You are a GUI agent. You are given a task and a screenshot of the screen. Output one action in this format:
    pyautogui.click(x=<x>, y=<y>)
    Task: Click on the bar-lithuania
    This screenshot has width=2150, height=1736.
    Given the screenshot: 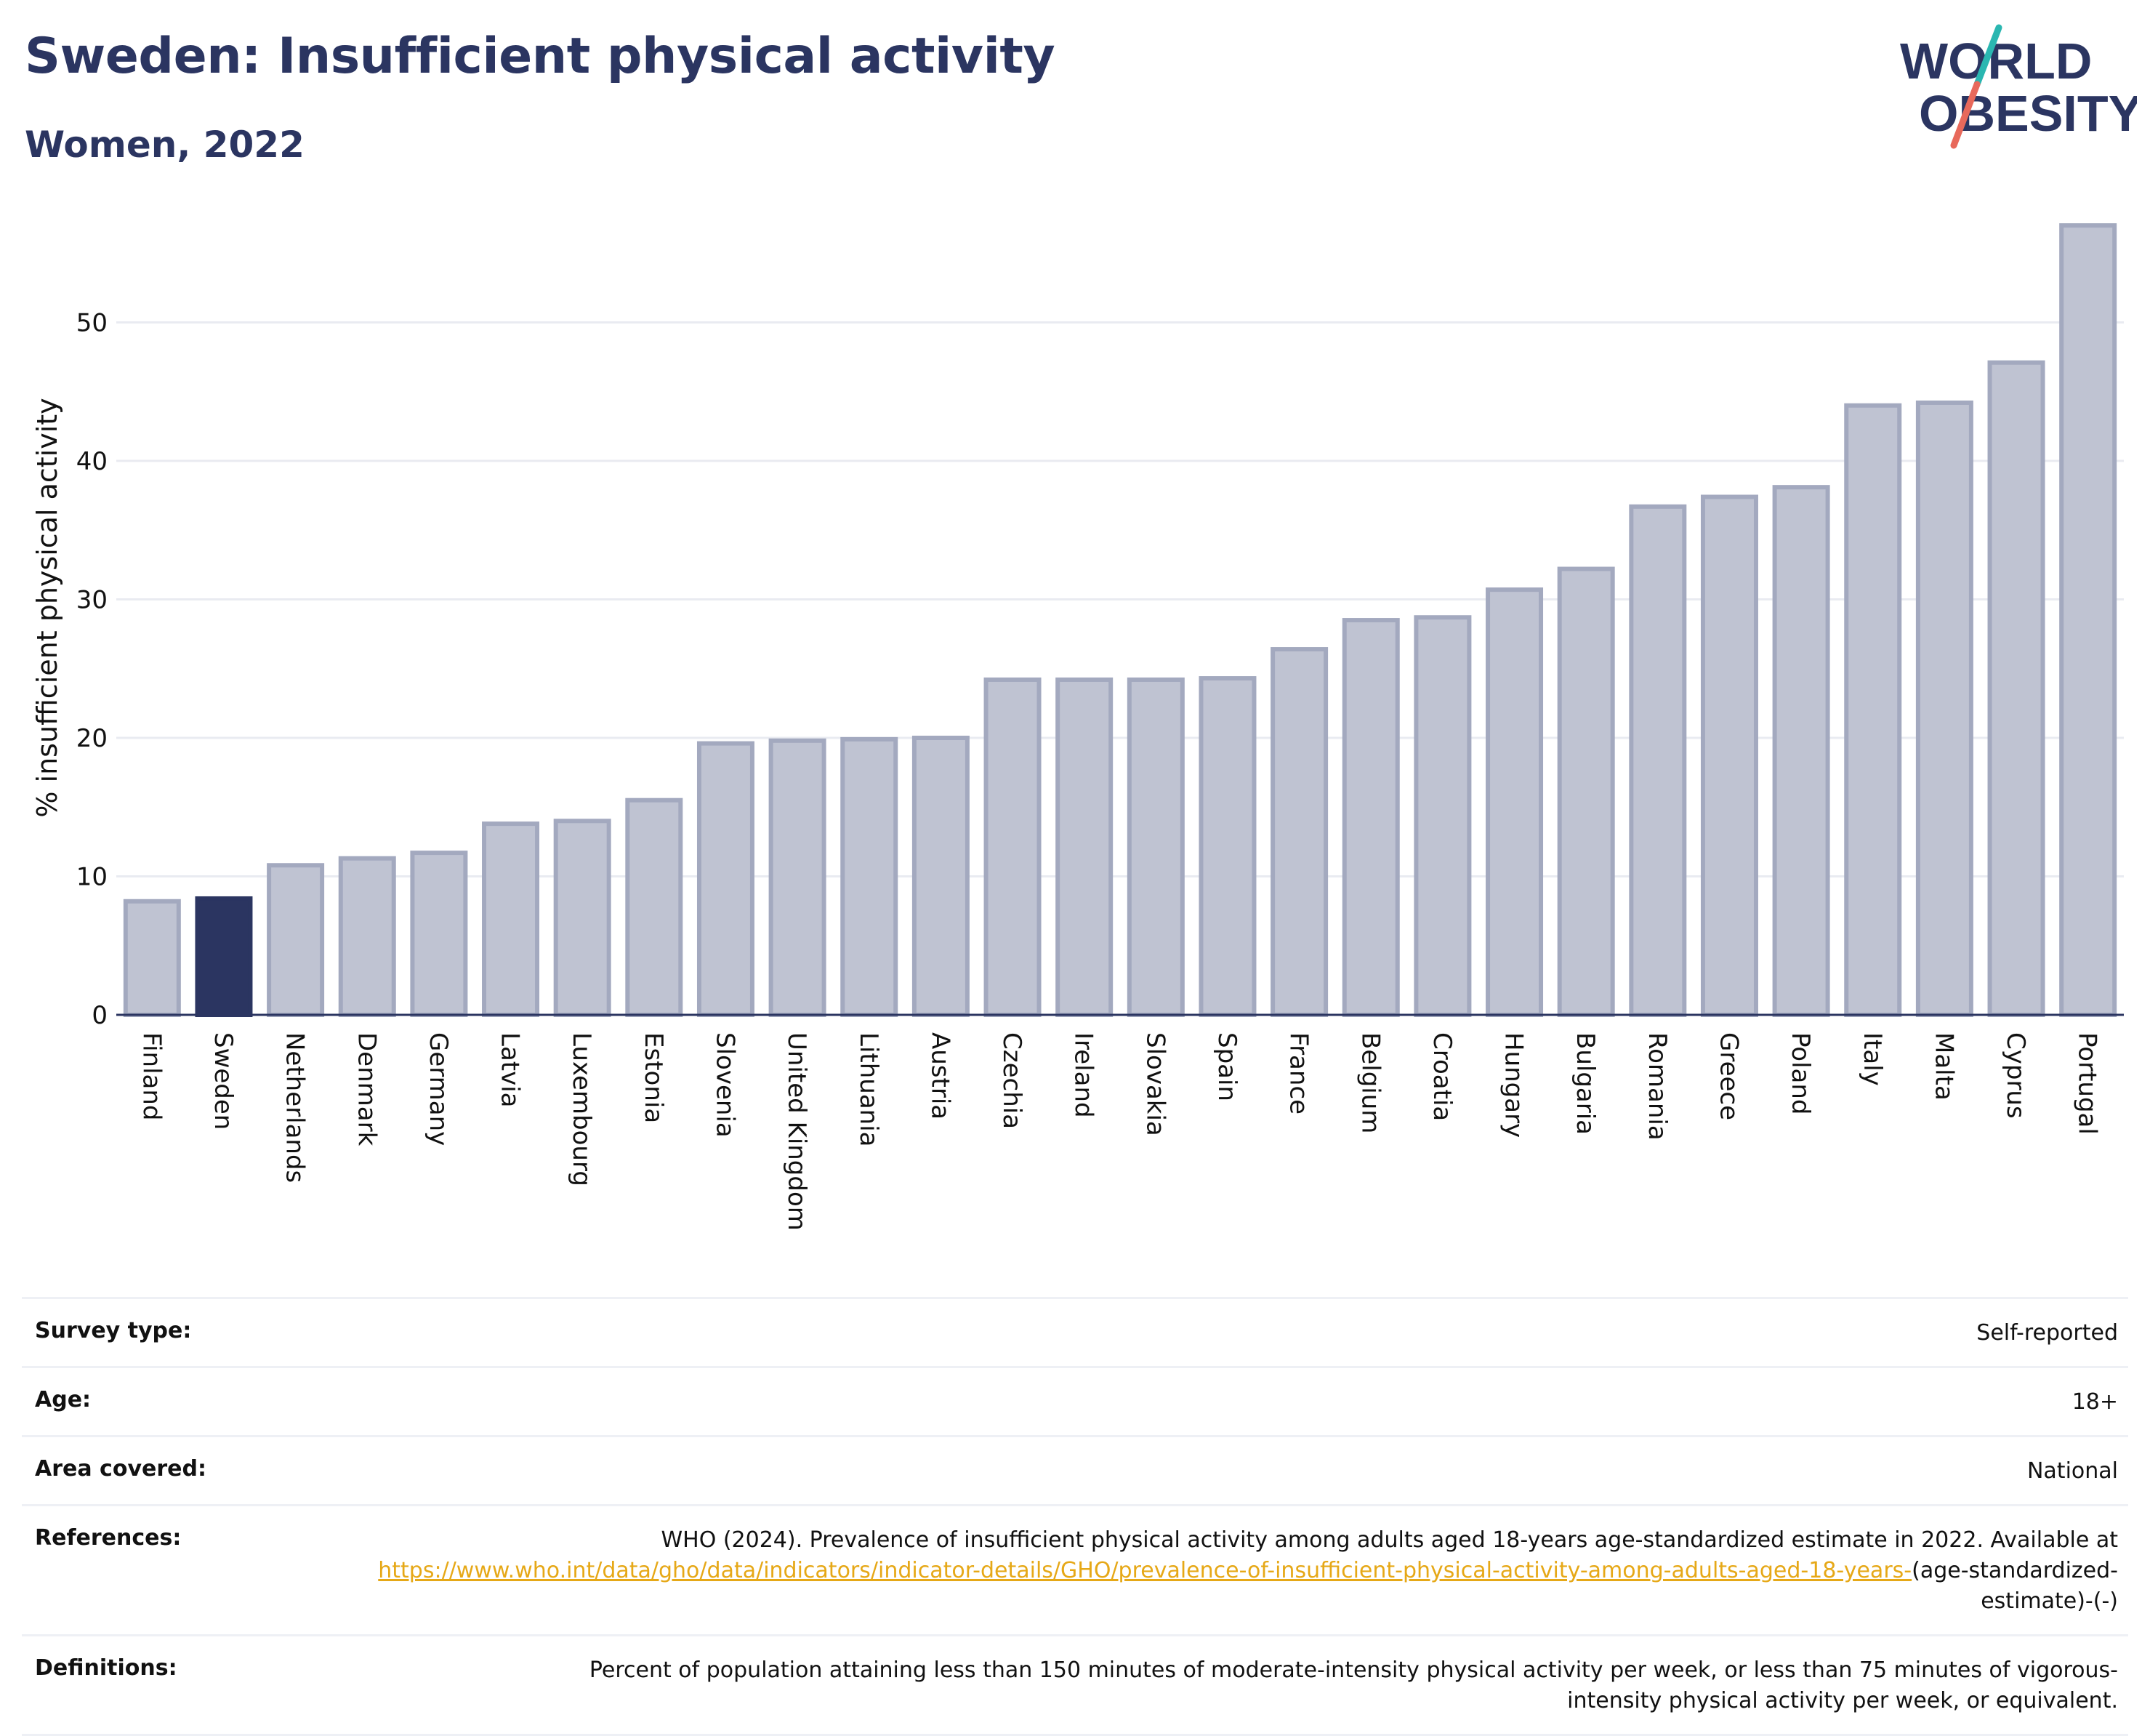 What is the action you would take?
    pyautogui.click(x=869, y=876)
    